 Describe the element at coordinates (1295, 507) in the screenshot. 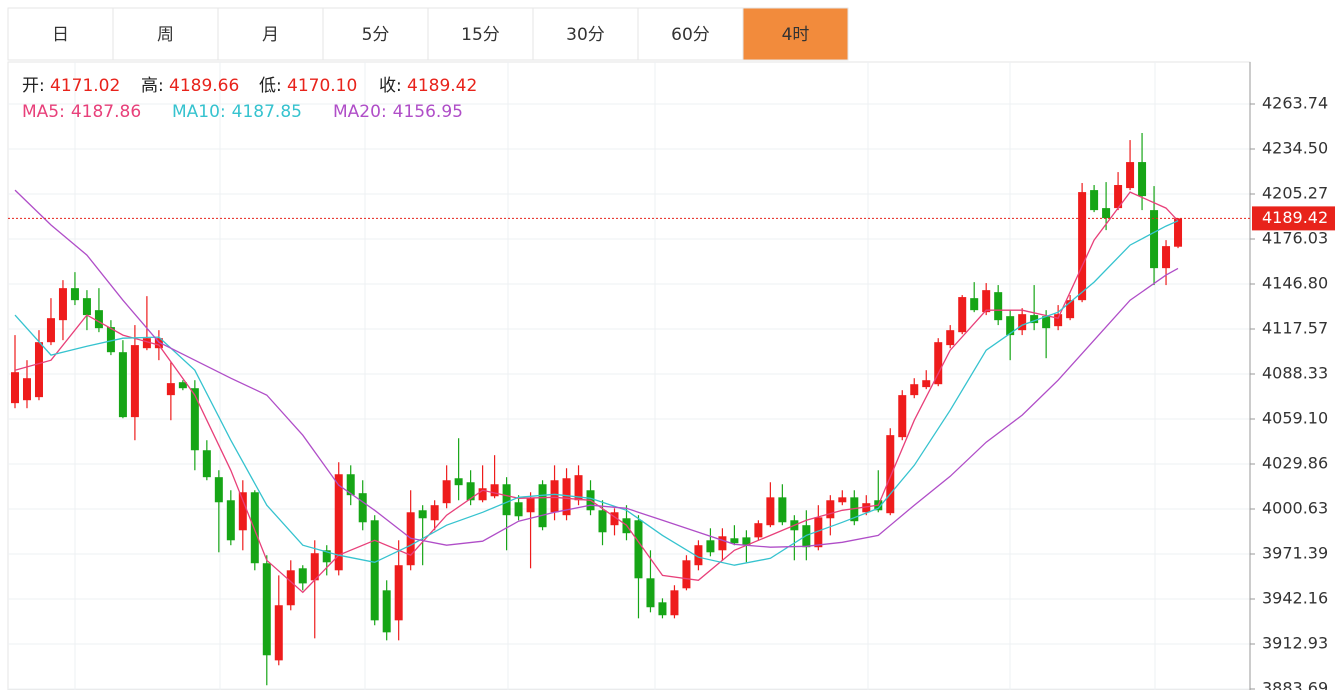

I see `y-tick-label: 4000.63` at that location.